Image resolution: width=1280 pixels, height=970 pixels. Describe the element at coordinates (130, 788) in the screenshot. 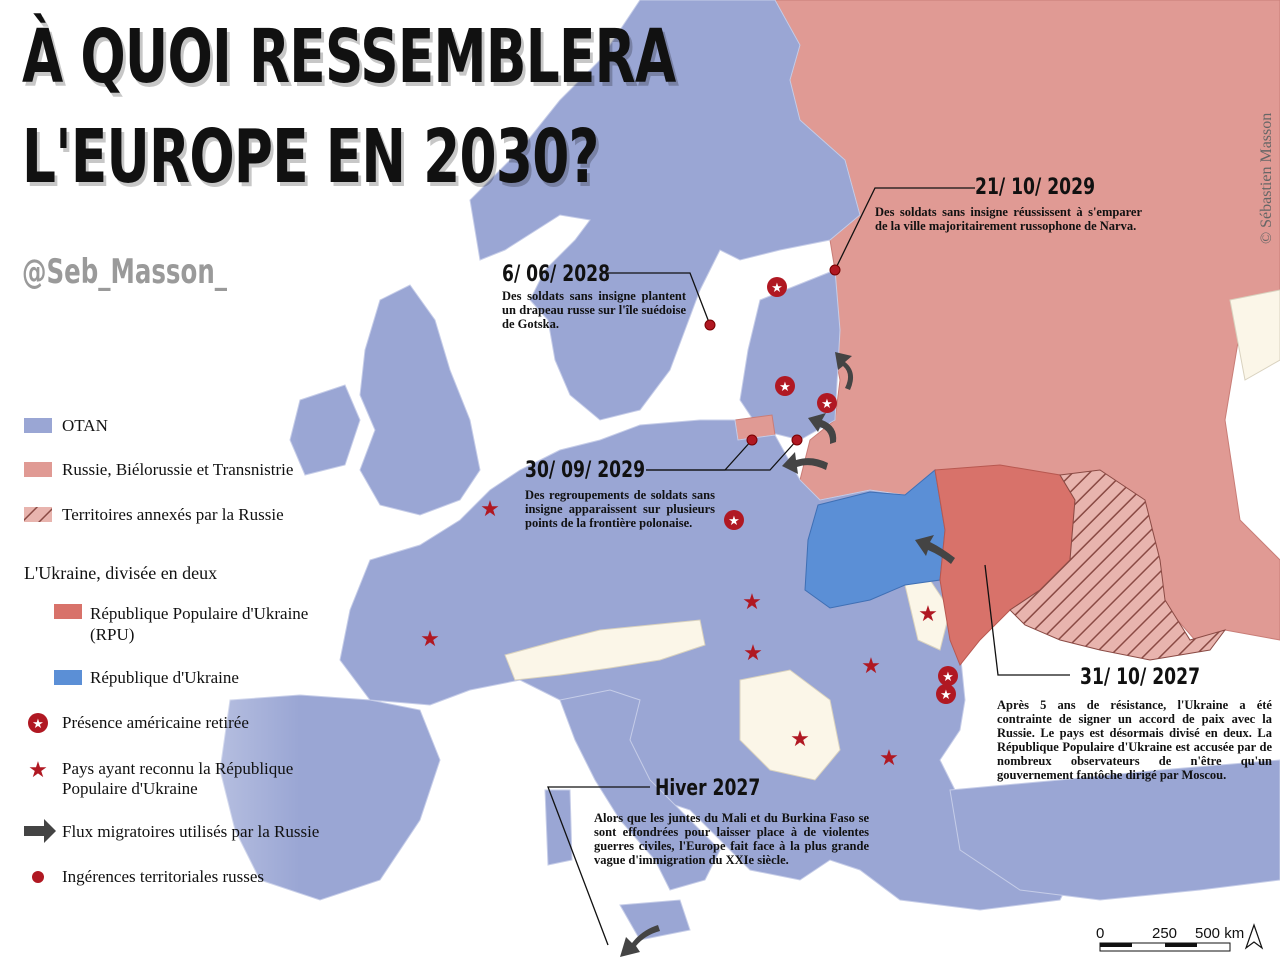

I see `legend-recognized-line2: Populaire d'Ukraine` at that location.